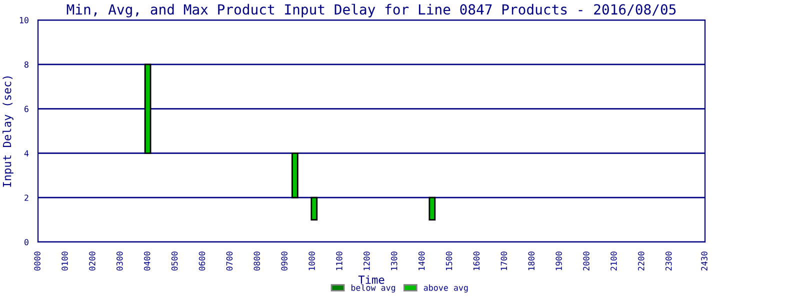  Describe the element at coordinates (229, 261) in the screenshot. I see `x-tick-label: 0700` at that location.